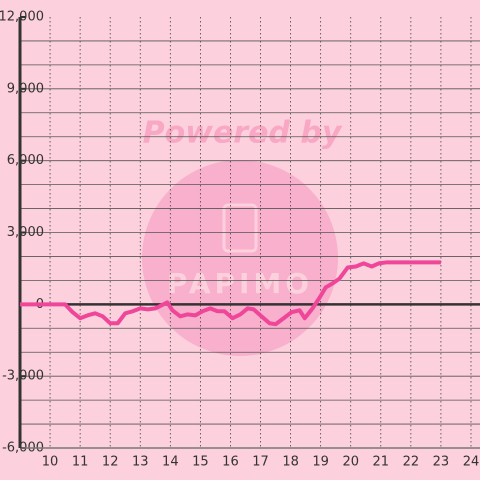 The image size is (480, 480). What do you see at coordinates (240, 228) in the screenshot?
I see `watermark-icon` at bounding box center [240, 228].